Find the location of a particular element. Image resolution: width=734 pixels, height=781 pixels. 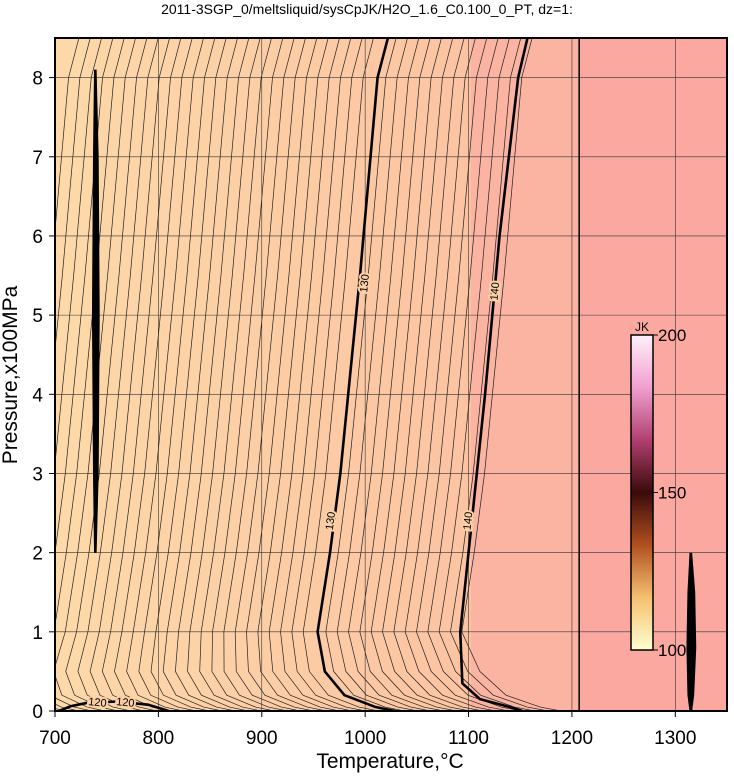

y-tick-label: 4 is located at coordinates (37, 395).